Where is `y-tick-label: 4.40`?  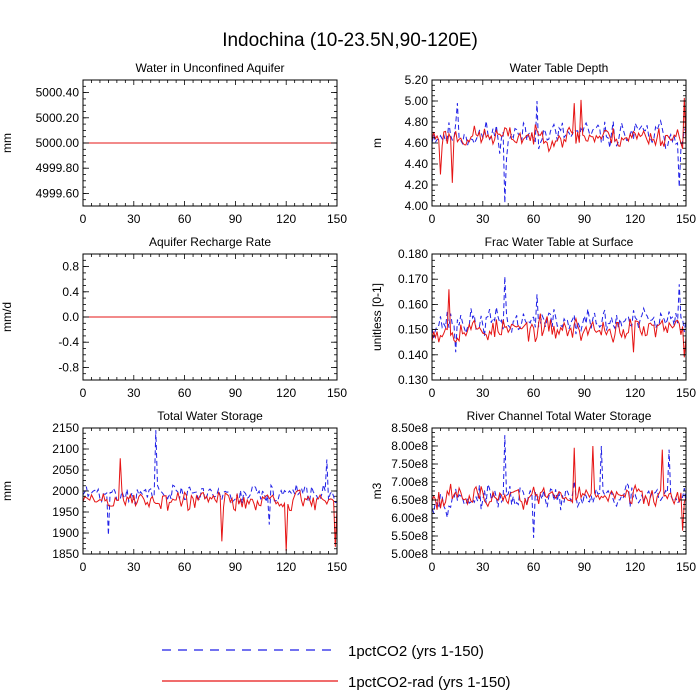 y-tick-label: 4.40 is located at coordinates (417, 164).